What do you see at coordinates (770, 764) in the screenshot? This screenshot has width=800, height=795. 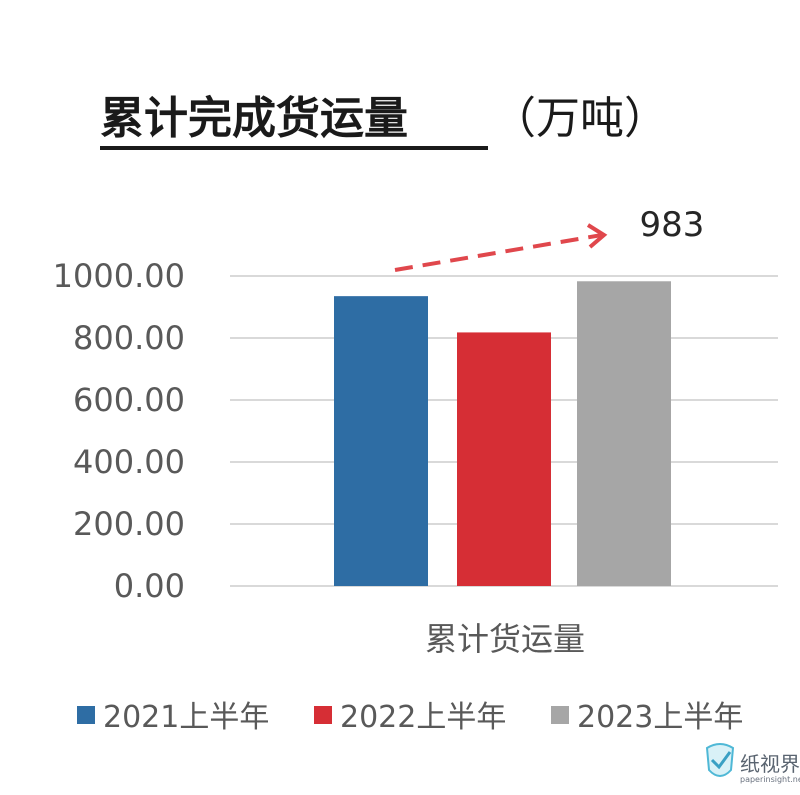 I see `watermark-cn: 纸视界` at bounding box center [770, 764].